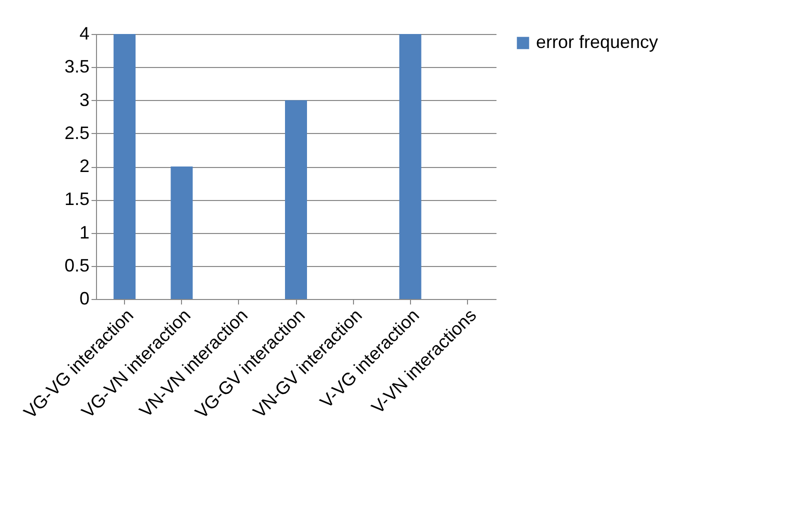 Image resolution: width=812 pixels, height=518 pixels. What do you see at coordinates (77, 66) in the screenshot?
I see `y-tick-label: 3.5` at bounding box center [77, 66].